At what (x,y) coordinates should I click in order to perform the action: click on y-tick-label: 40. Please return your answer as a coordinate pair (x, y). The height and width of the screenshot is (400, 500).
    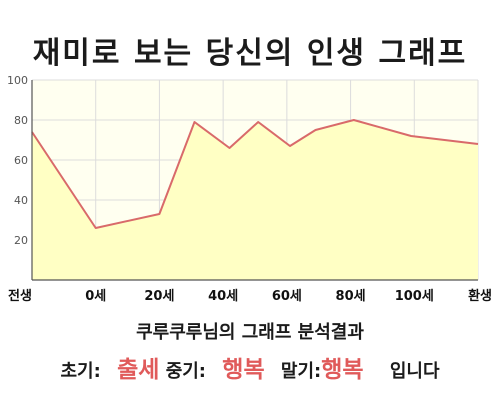
    Looking at the image, I should click on (21, 200).